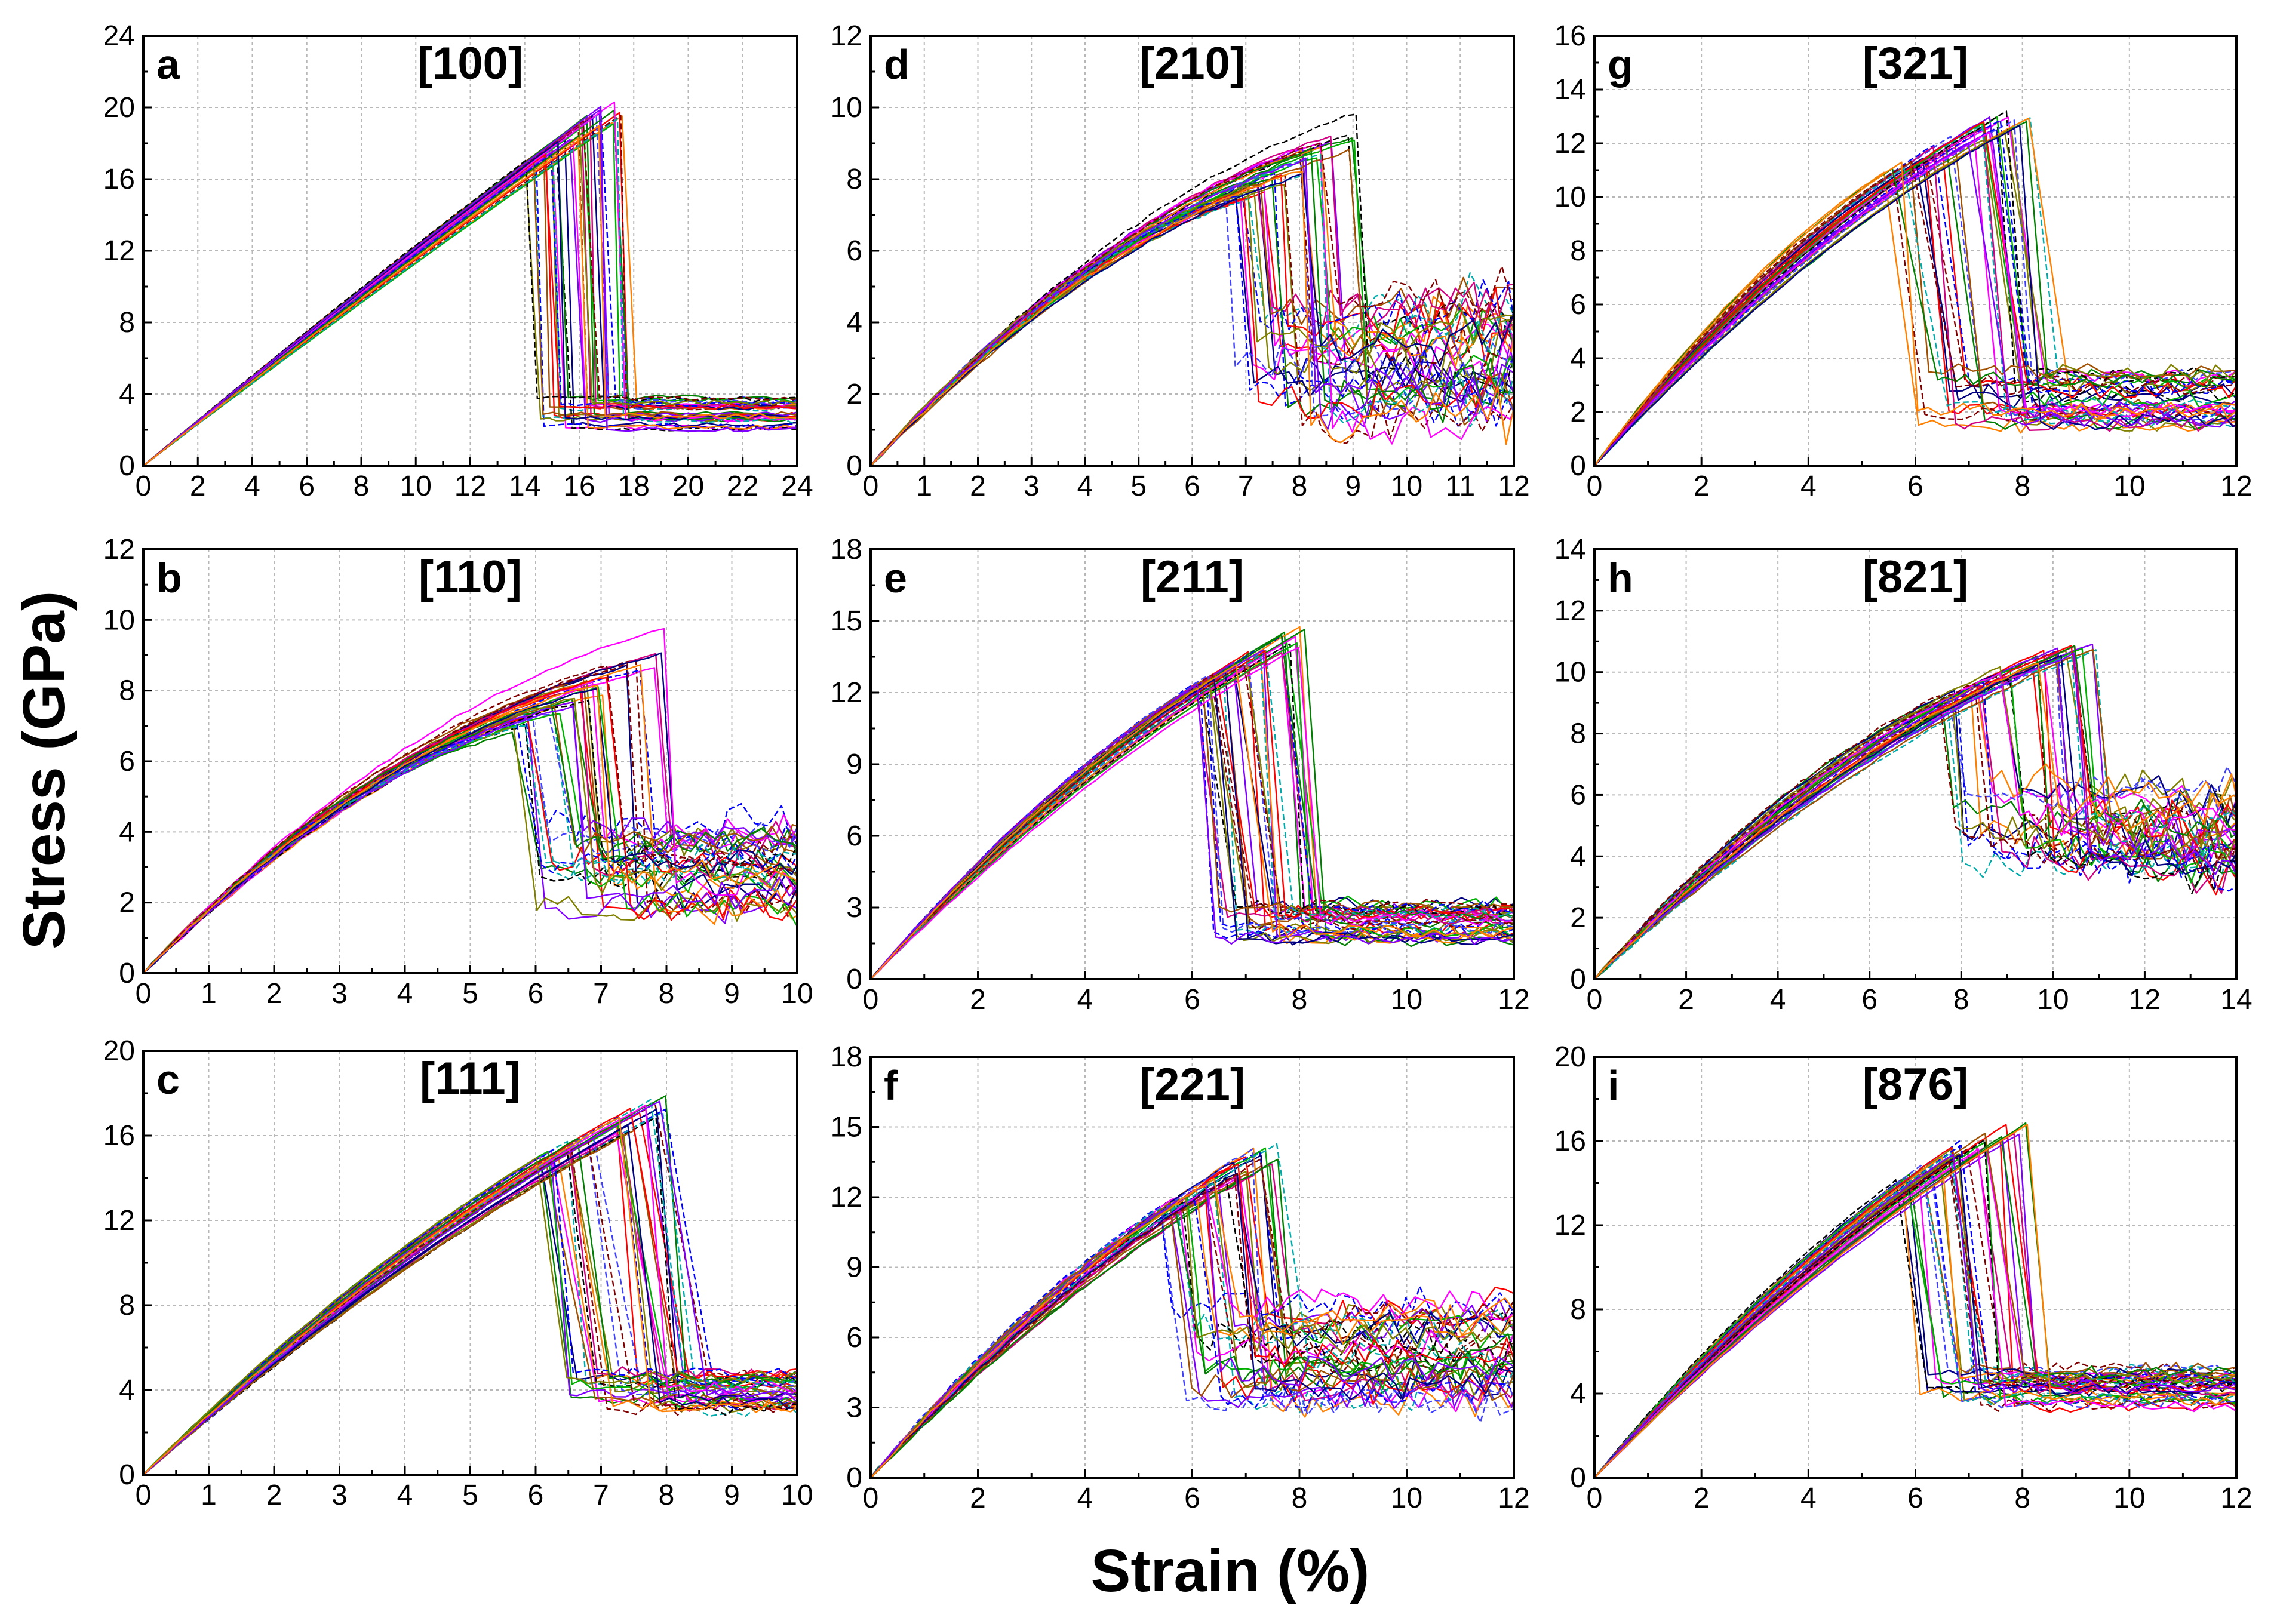 This screenshot has height=1624, width=2277. Describe the element at coordinates (634, 486) in the screenshot. I see `x-tick-label: 18` at that location.